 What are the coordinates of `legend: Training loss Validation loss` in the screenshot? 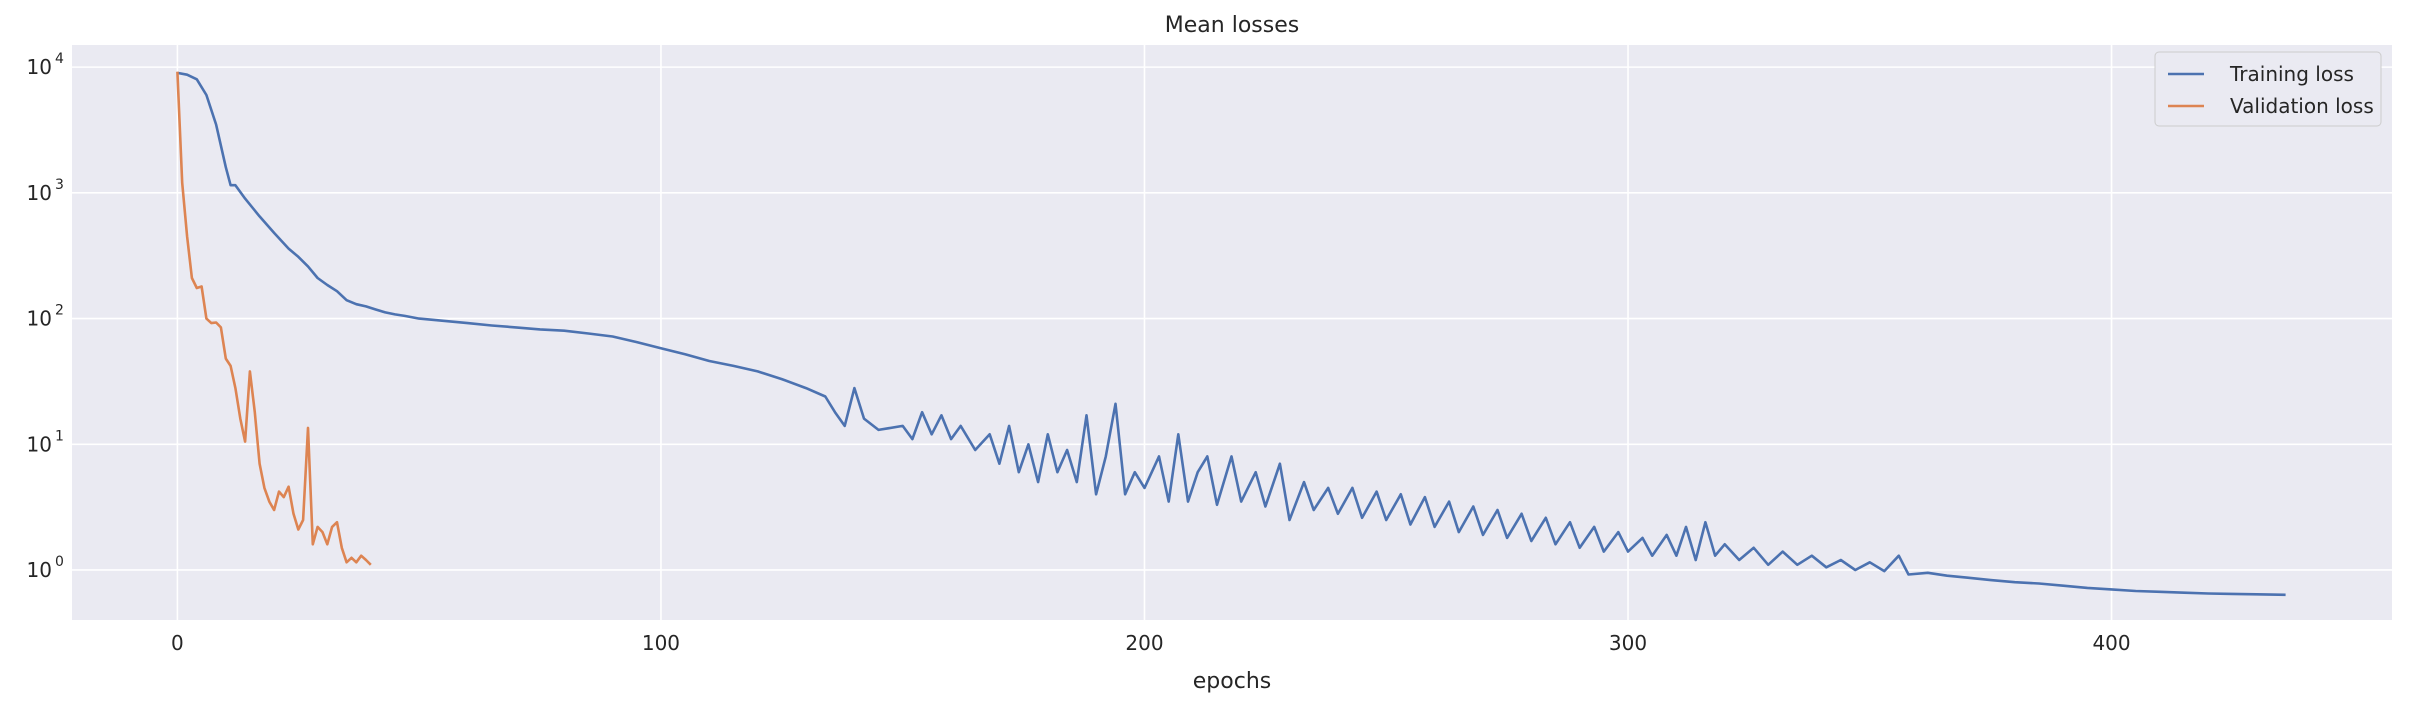 It's located at (2268, 89).